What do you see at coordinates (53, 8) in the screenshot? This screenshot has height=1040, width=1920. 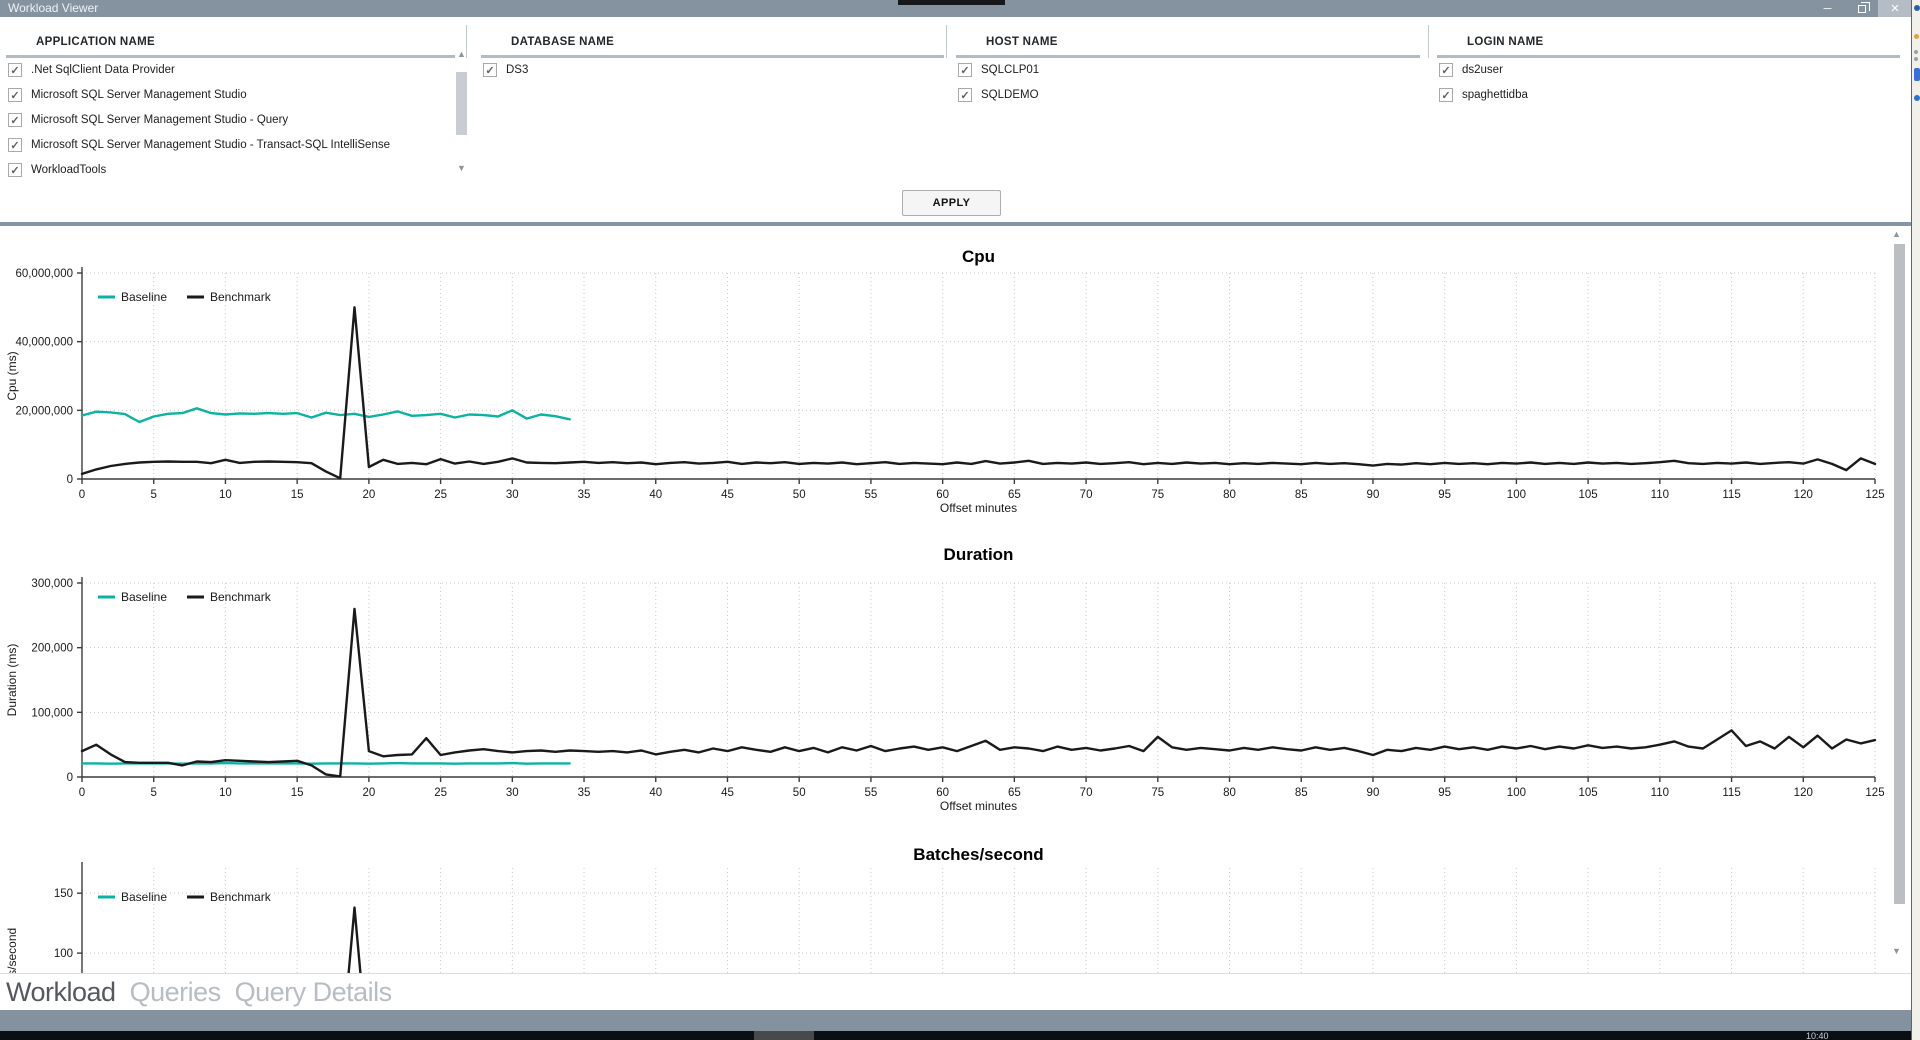 I see `window-title: Workload Viewer` at bounding box center [53, 8].